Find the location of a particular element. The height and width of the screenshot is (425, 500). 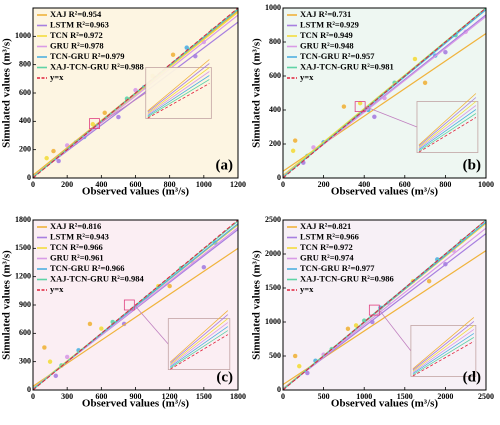

legend-label: XAJ-TCN-GRU R²=0.986 is located at coordinates (347, 278).